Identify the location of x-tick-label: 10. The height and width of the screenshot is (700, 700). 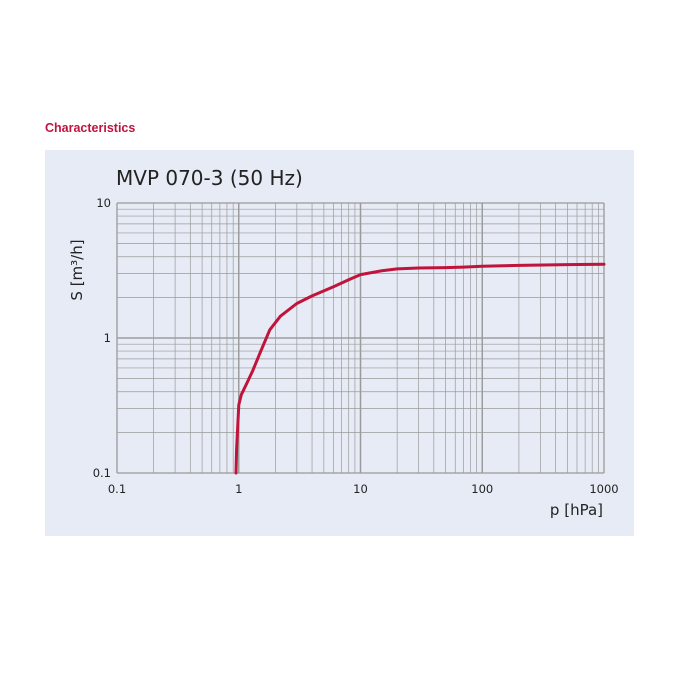
(360, 489).